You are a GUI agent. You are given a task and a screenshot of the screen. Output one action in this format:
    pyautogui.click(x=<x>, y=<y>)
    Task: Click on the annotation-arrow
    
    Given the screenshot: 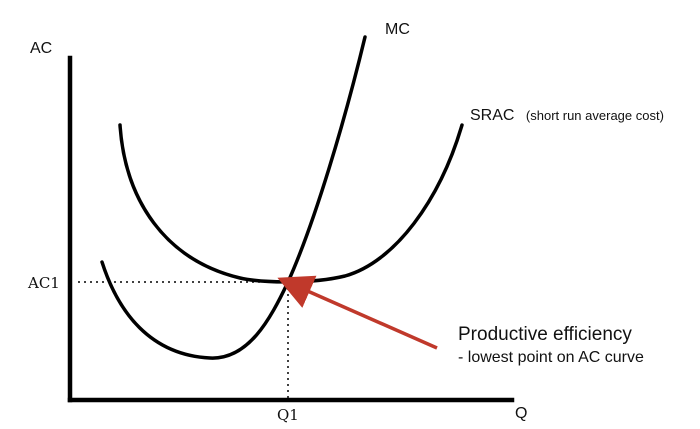 What is the action you would take?
    pyautogui.click(x=357, y=312)
    